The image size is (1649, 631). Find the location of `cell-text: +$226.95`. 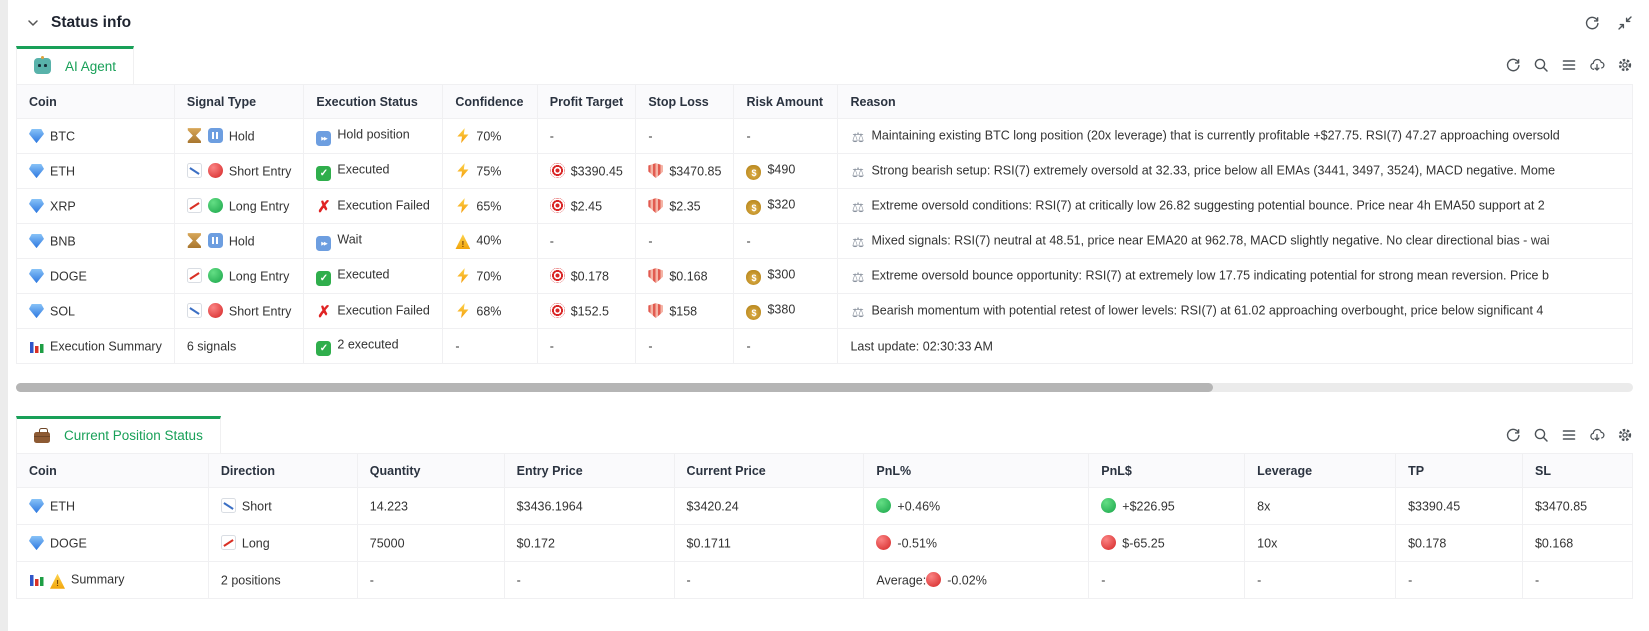

cell-text: +$226.95 is located at coordinates (1148, 506).